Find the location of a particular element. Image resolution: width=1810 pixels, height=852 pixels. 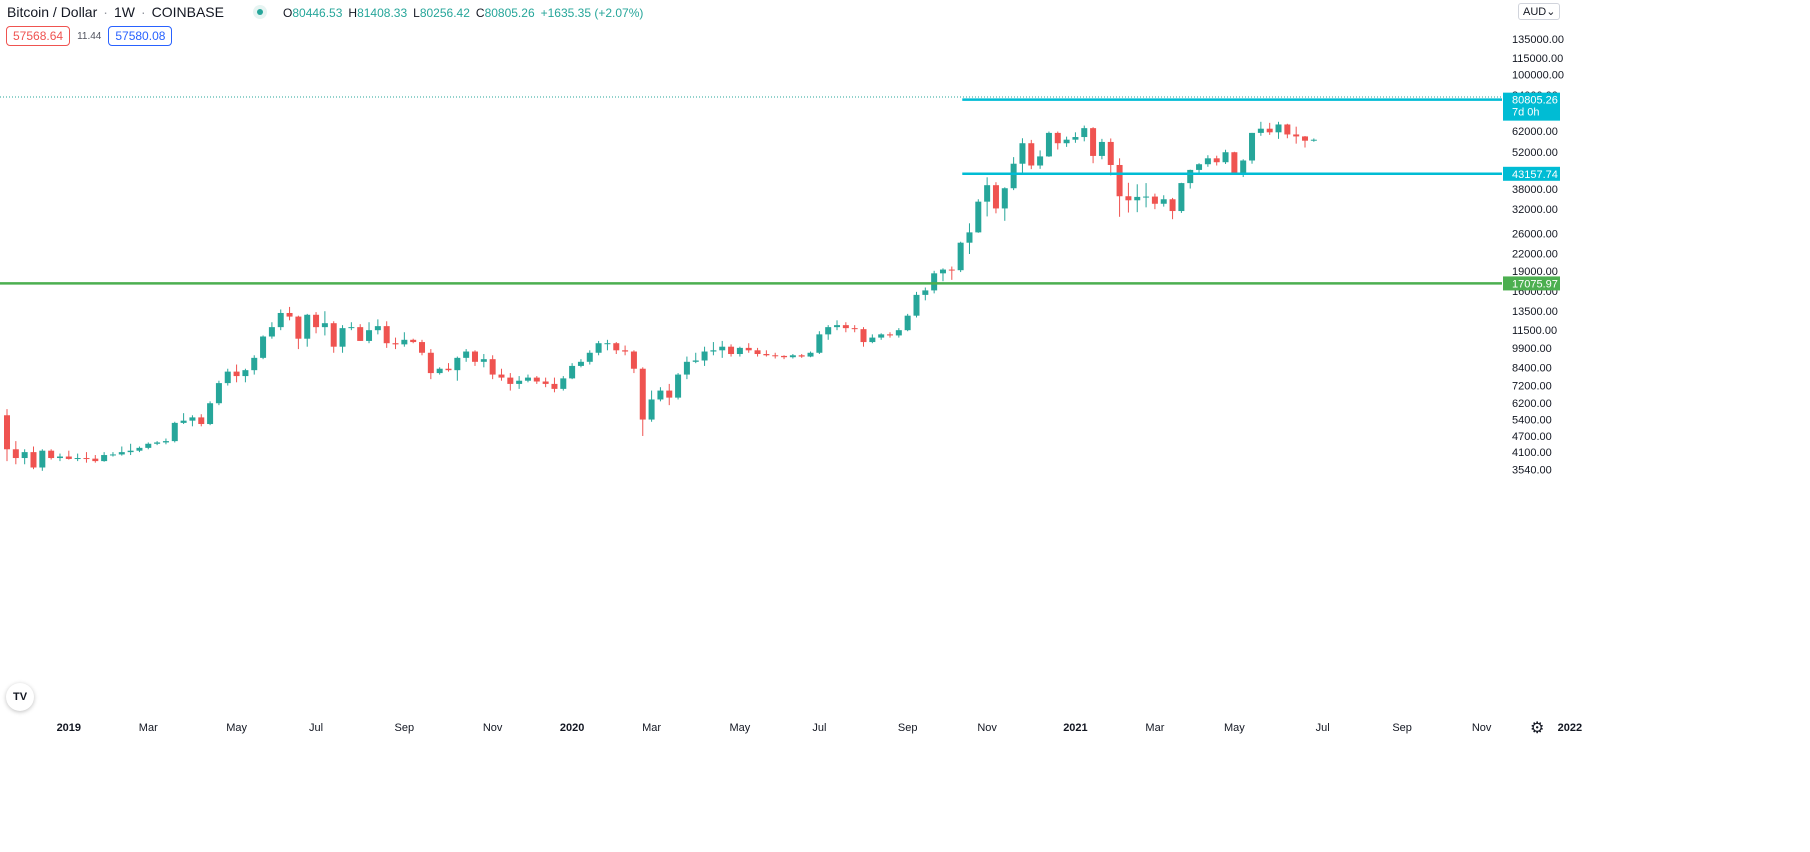

time-tick-label: 2022 is located at coordinates (1570, 728).